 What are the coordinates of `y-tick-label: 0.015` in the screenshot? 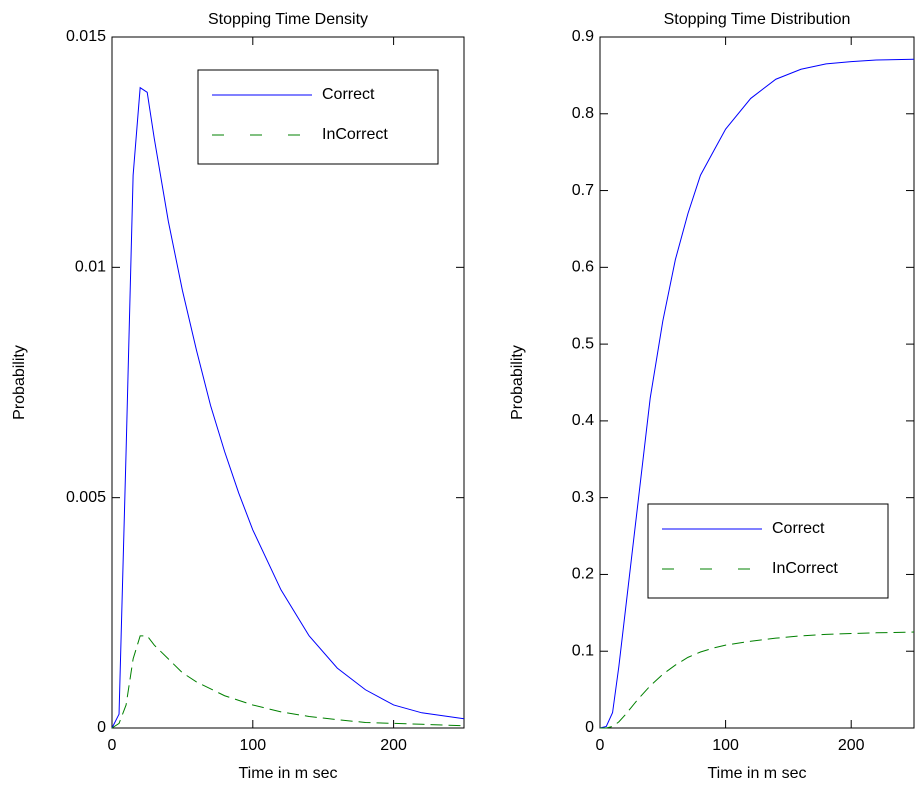 It's located at (86, 36).